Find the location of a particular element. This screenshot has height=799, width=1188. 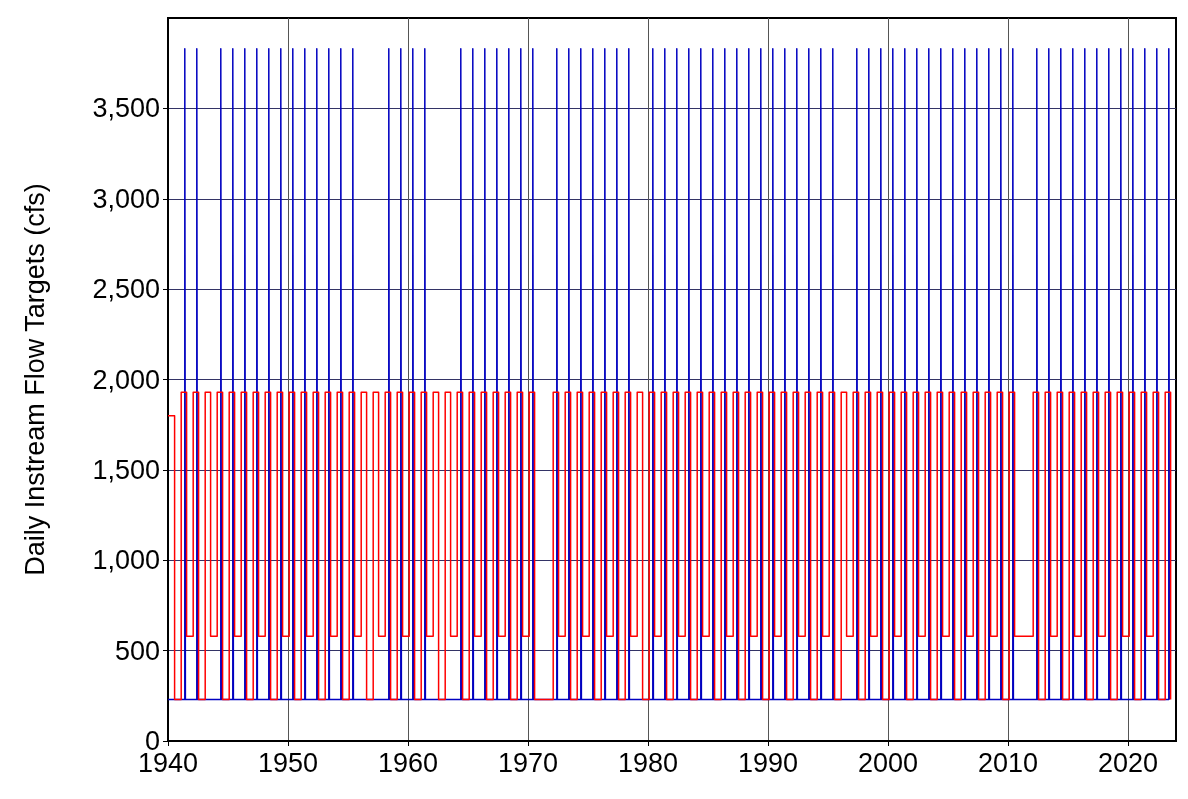

x-tick-label: 1950 is located at coordinates (288, 762).